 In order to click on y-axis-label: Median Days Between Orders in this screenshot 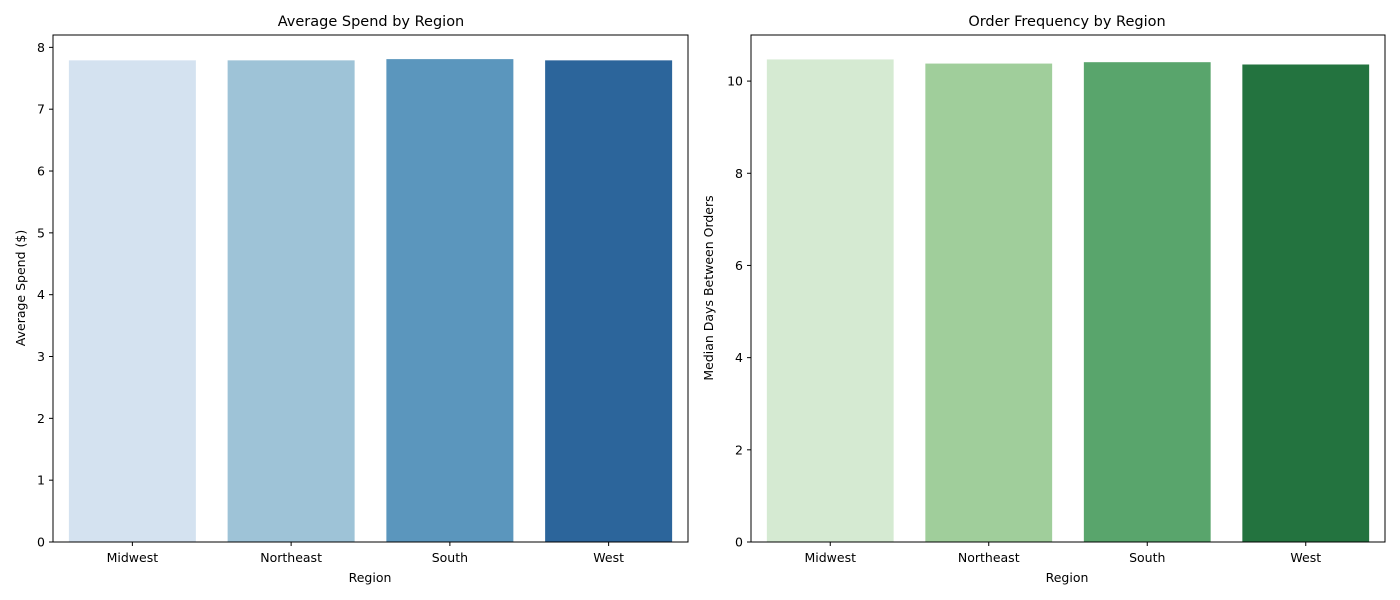, I will do `click(708, 287)`.